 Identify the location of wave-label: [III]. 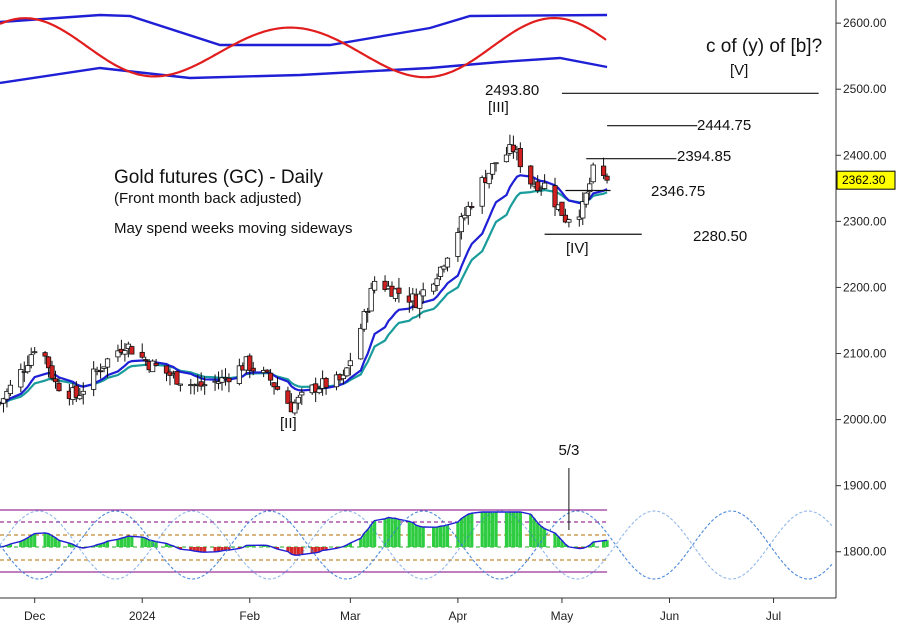
(498, 107).